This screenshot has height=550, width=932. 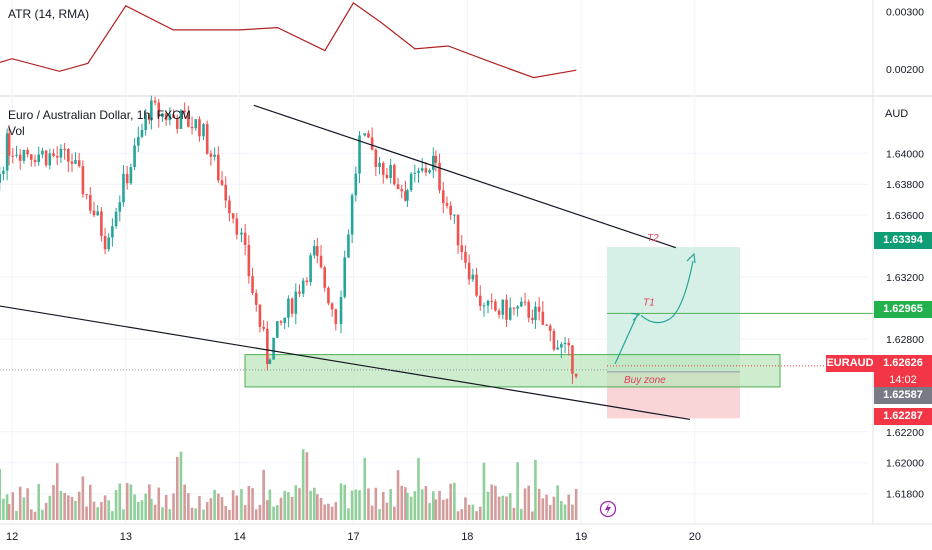 What do you see at coordinates (466, 533) in the screenshot?
I see `time-axis: 12 13 14 17 18 19 20` at bounding box center [466, 533].